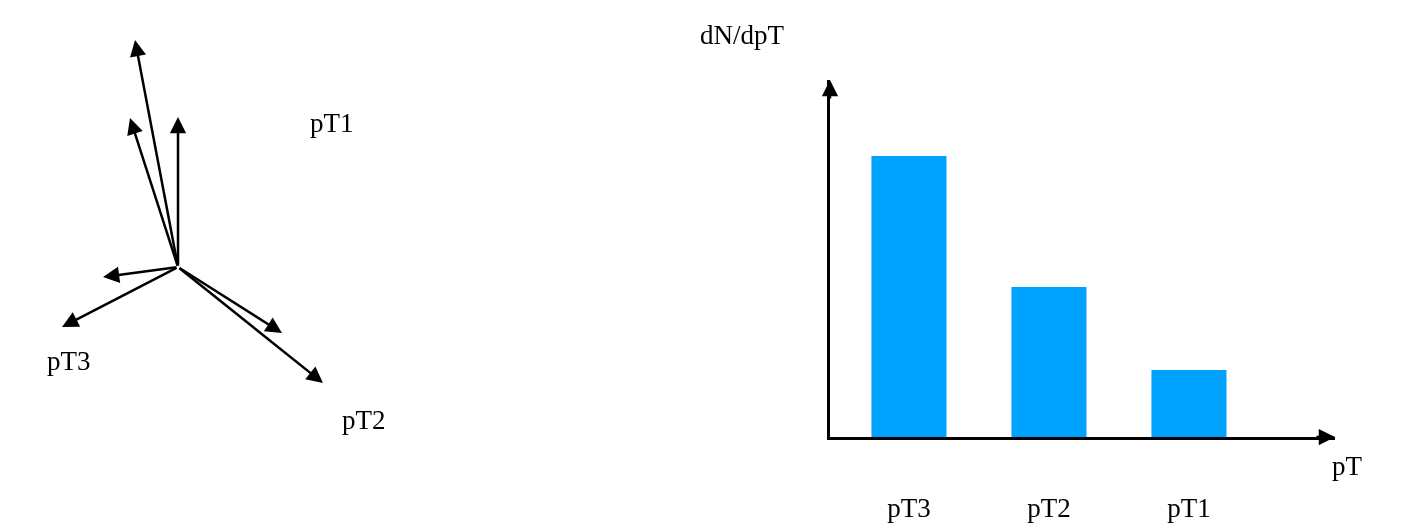  What do you see at coordinates (332, 123) in the screenshot?
I see `text: pT1` at bounding box center [332, 123].